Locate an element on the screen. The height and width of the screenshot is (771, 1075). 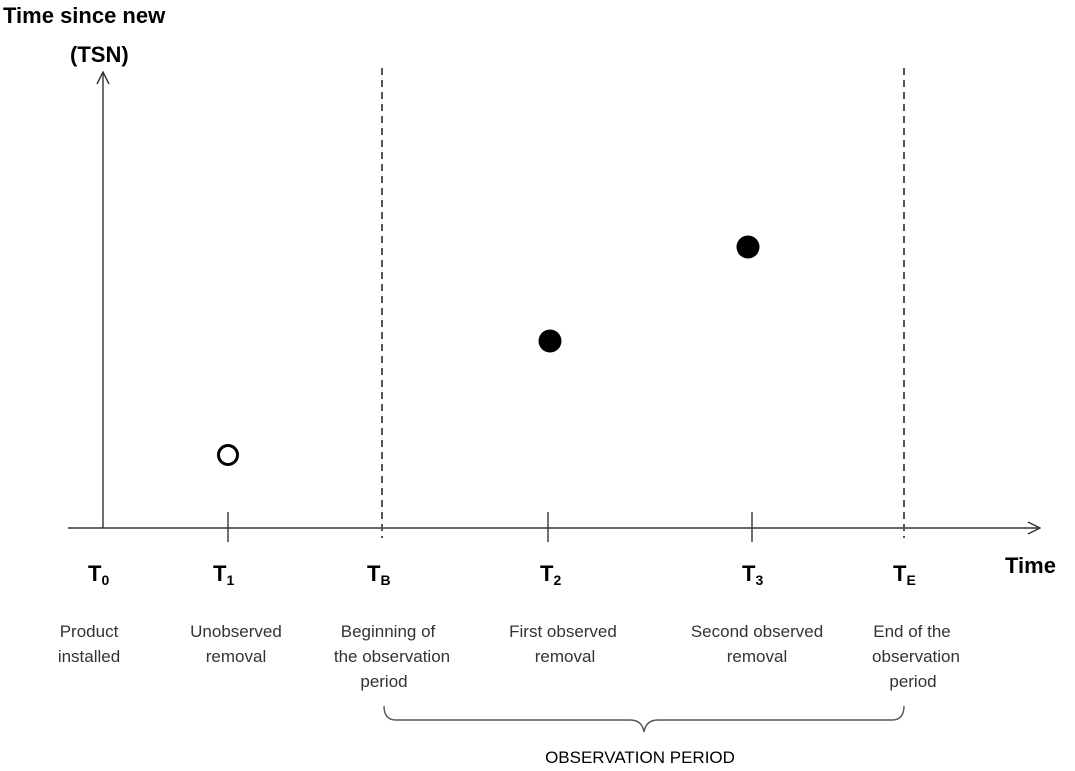
event-label-t3: T3 is located at coordinates (752, 574).